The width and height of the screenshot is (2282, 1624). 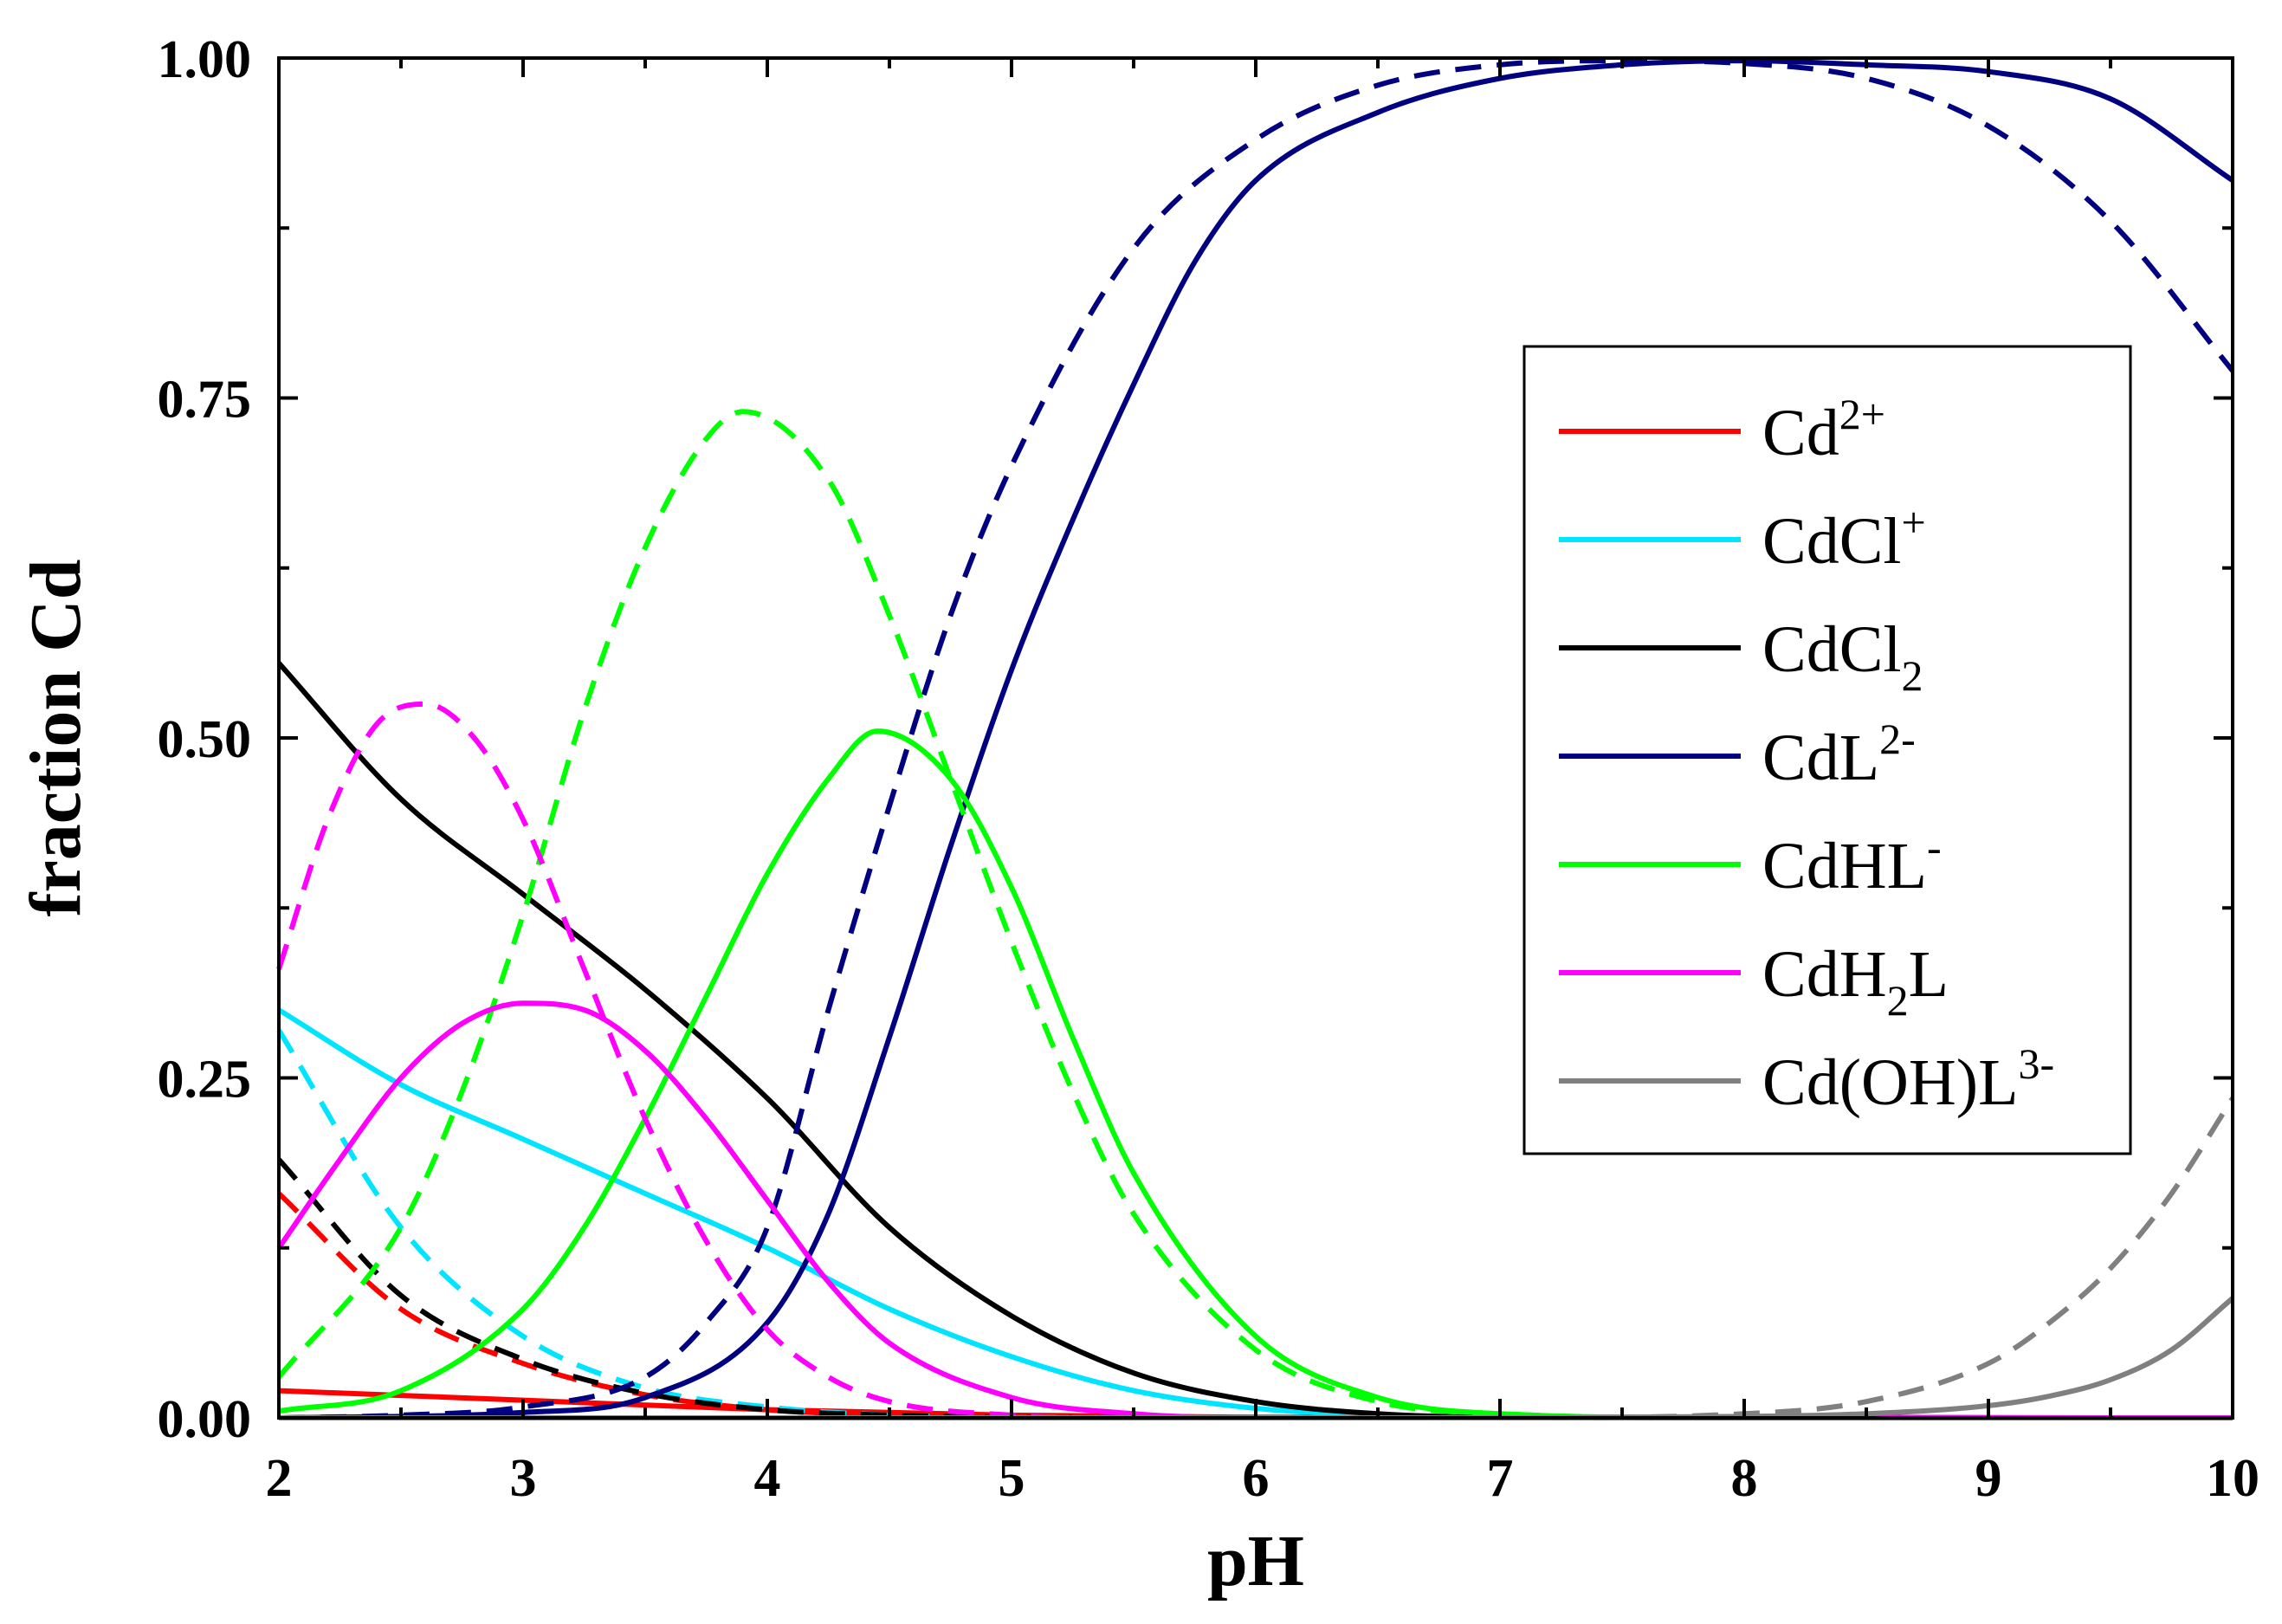 I want to click on x-tick-label: 4, so click(x=767, y=1478).